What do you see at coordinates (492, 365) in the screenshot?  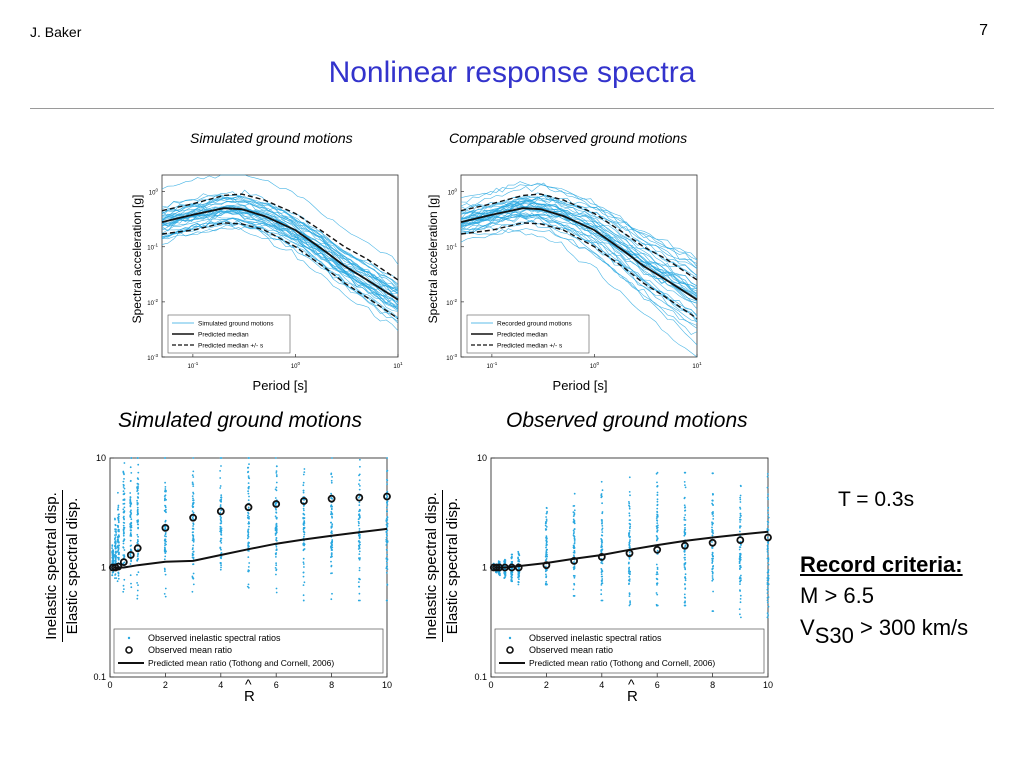 I see `x-tick-label: 10⁻¹` at bounding box center [492, 365].